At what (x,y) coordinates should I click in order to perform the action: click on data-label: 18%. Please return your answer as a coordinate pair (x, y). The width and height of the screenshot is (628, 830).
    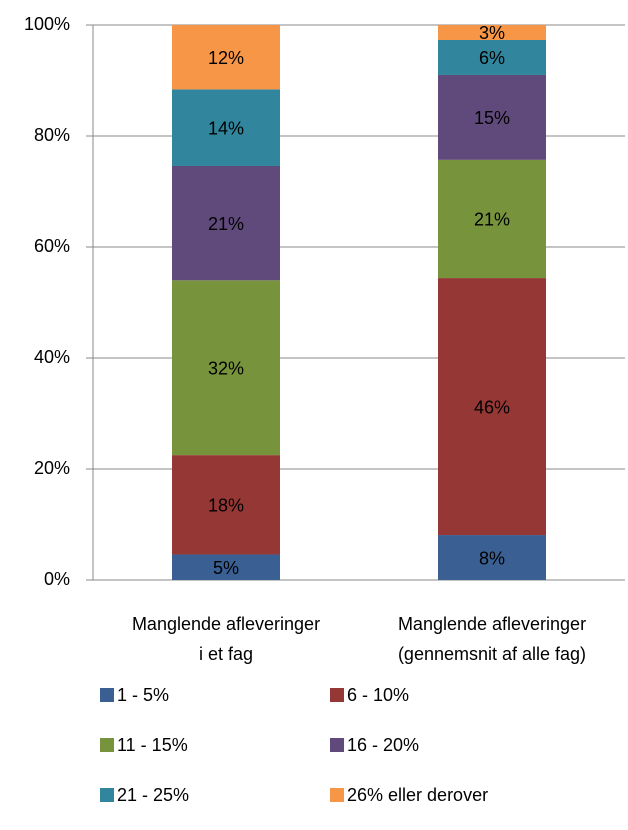
    Looking at the image, I should click on (226, 506).